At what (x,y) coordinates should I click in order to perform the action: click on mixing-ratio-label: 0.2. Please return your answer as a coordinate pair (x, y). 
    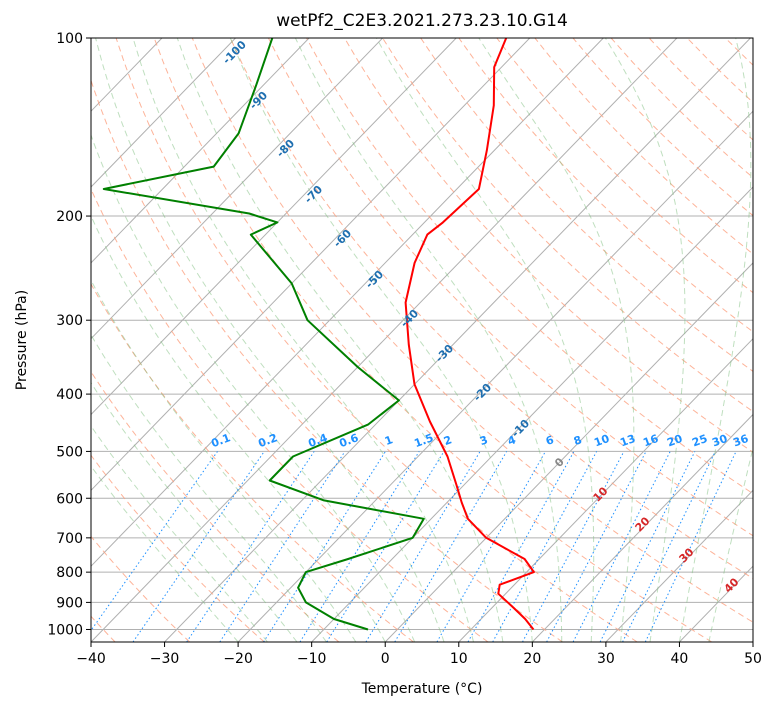
    Looking at the image, I should click on (267, 440).